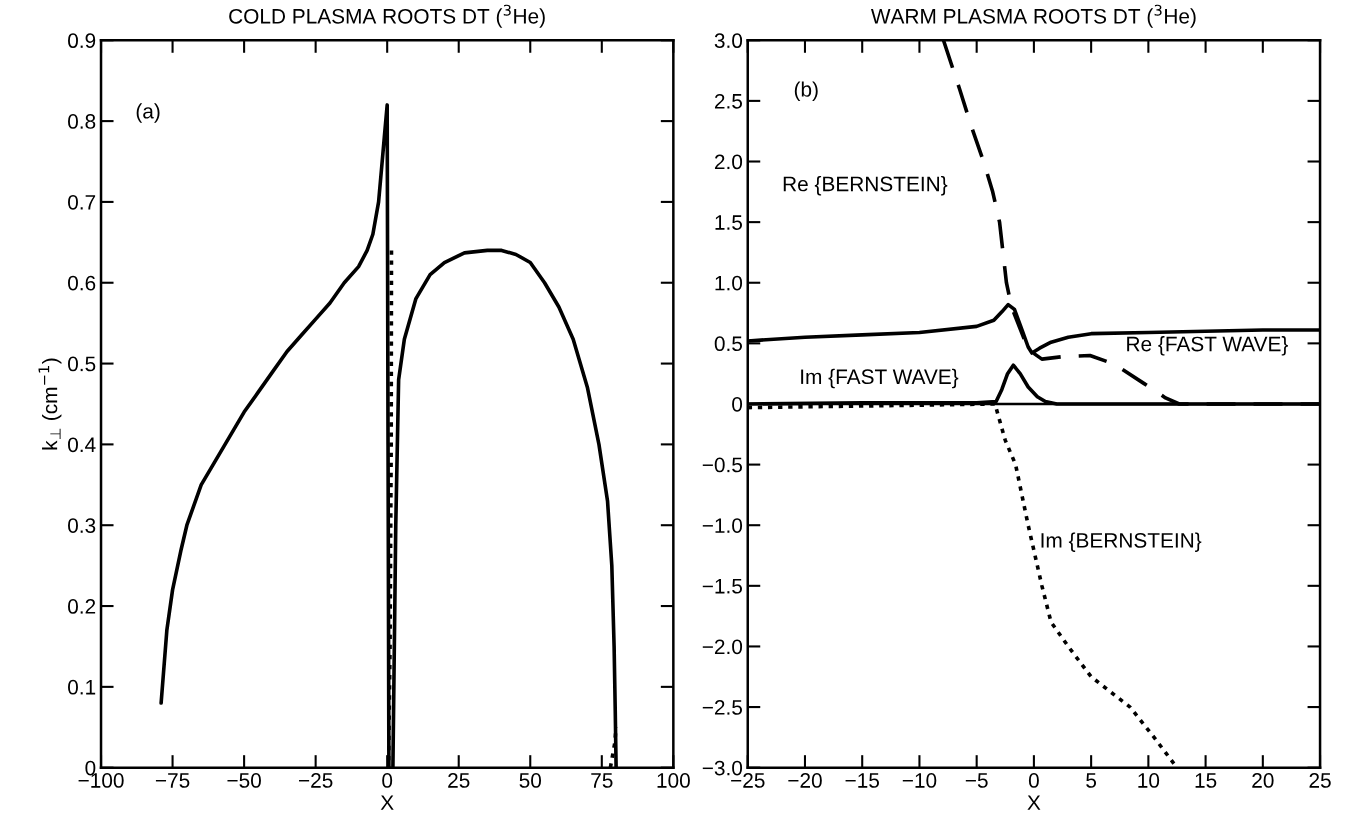 The image size is (1347, 839). Describe the element at coordinates (806, 91) in the screenshot. I see `annotation: (b)` at that location.